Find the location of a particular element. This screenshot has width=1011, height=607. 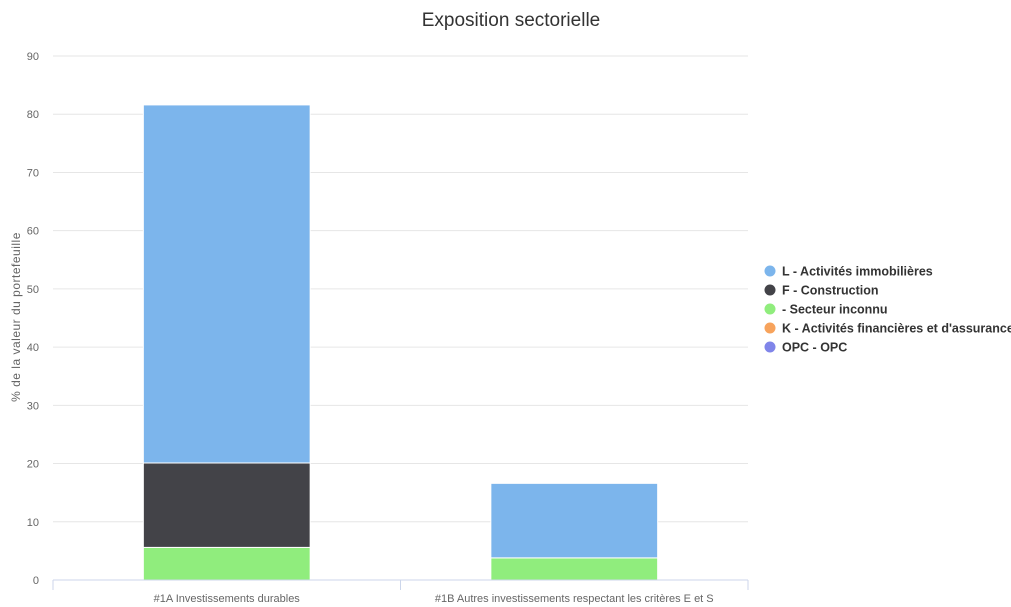

y-tick-label: 40 is located at coordinates (33, 348).